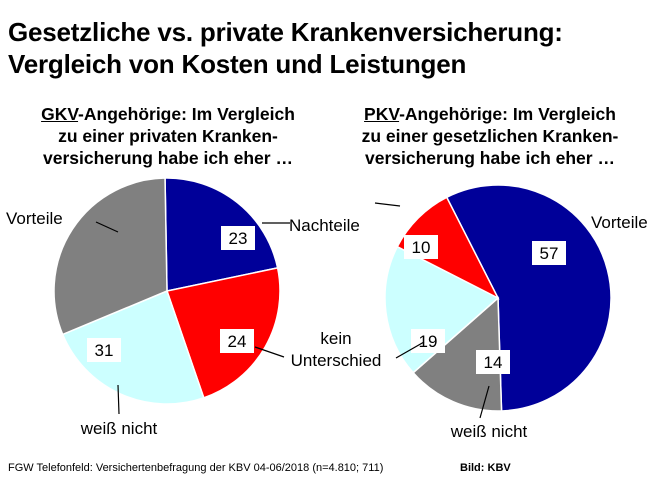  I want to click on label-nachteile: Nachteile, so click(324, 225).